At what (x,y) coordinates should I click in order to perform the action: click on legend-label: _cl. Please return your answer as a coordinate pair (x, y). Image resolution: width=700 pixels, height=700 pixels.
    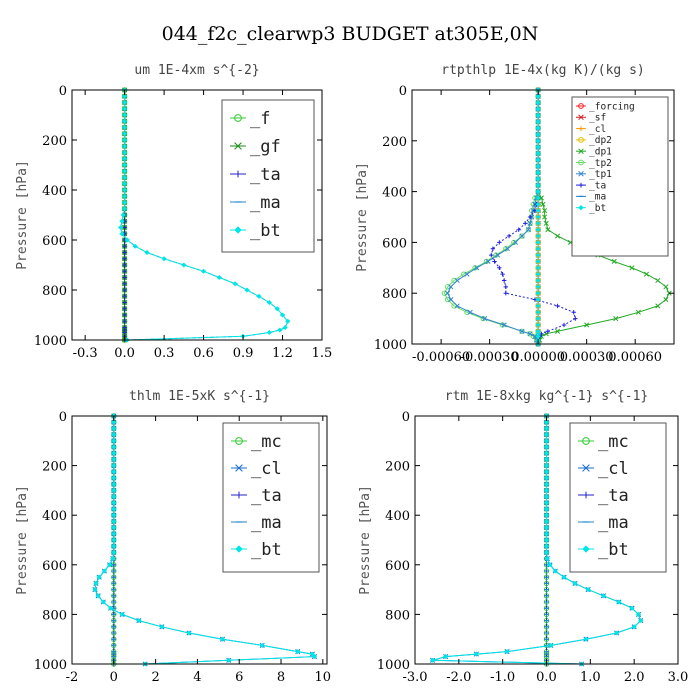
    Looking at the image, I should click on (266, 469).